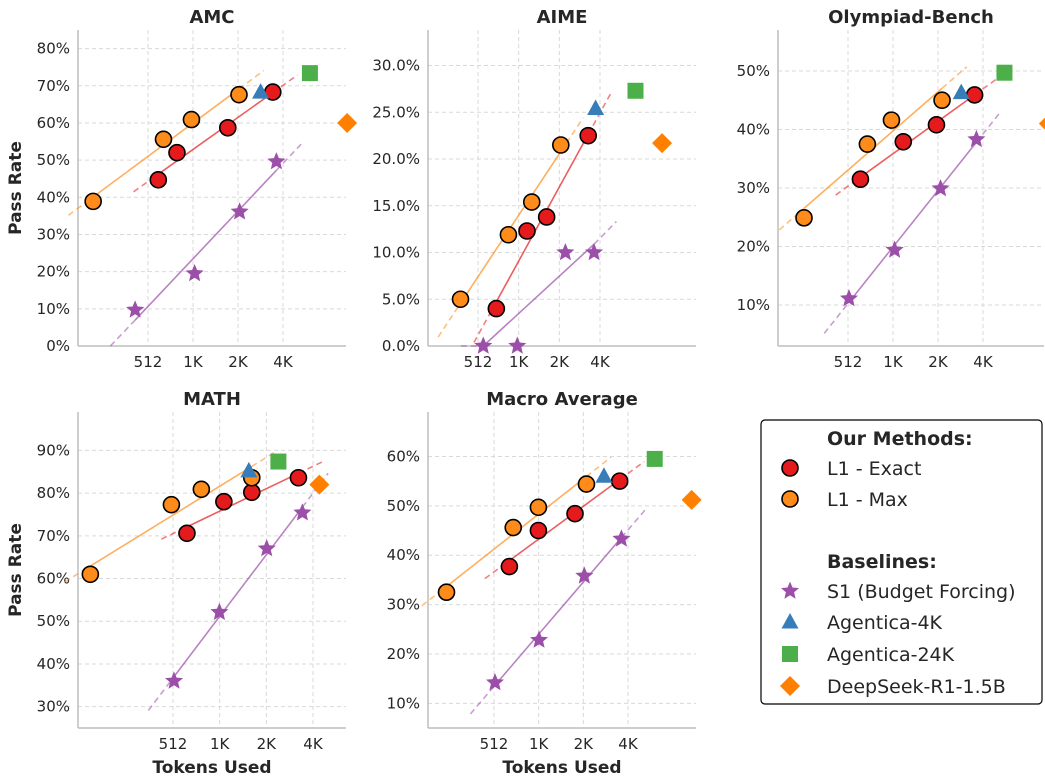  What do you see at coordinates (401, 346) in the screenshot?
I see `y-tick-label: 0.0%` at bounding box center [401, 346].